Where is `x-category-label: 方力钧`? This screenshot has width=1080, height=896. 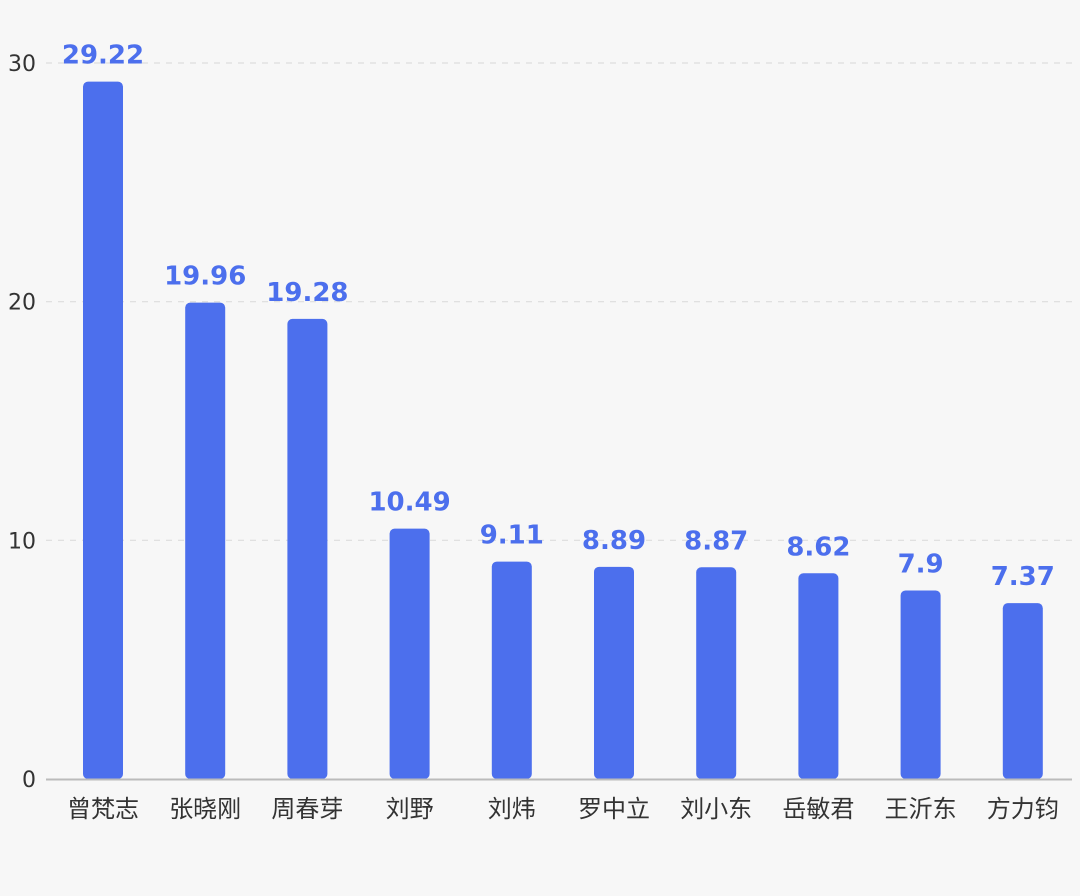 x-category-label: 方力钧 is located at coordinates (1023, 809).